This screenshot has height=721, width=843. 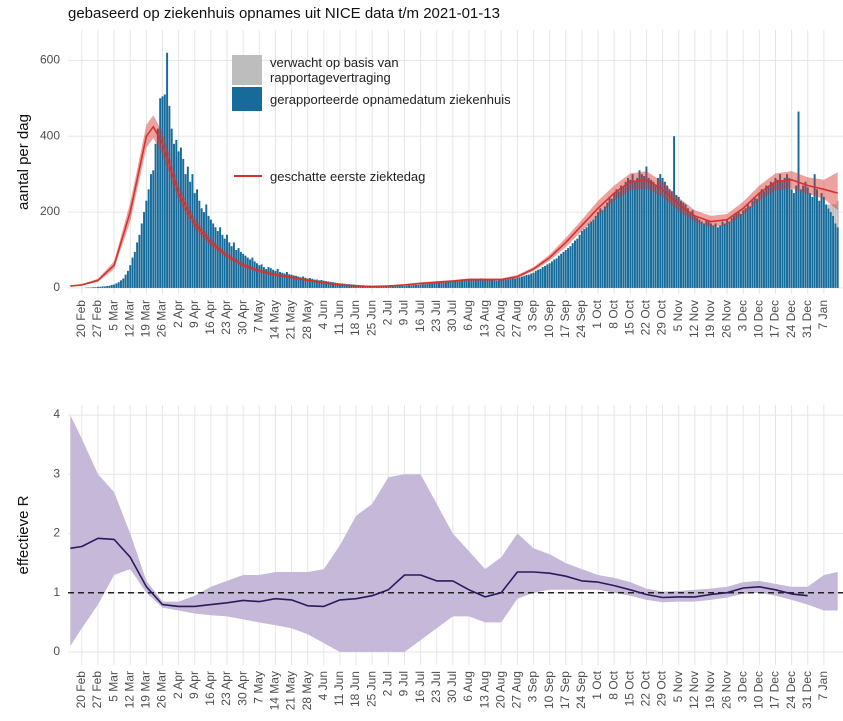 I want to click on x-tick-label: 19 Nov, so click(x=710, y=690).